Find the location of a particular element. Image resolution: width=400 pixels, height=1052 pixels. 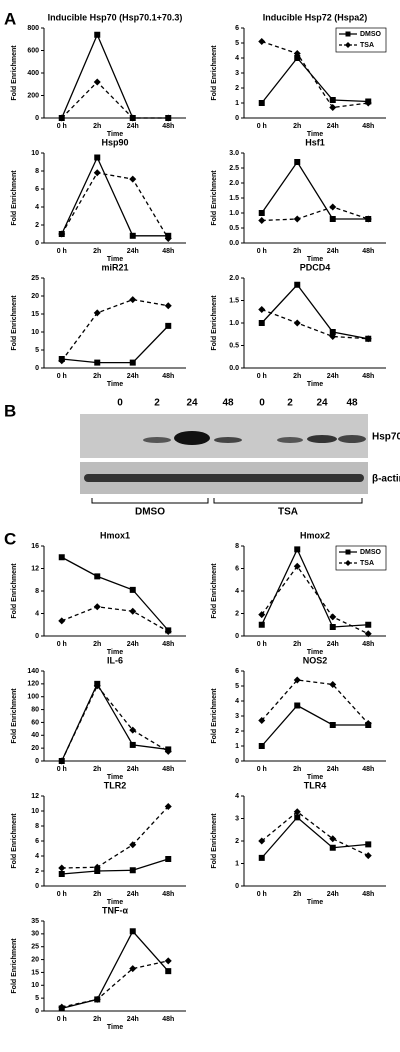

chart-title: TNF-α is located at coordinates (115, 910).